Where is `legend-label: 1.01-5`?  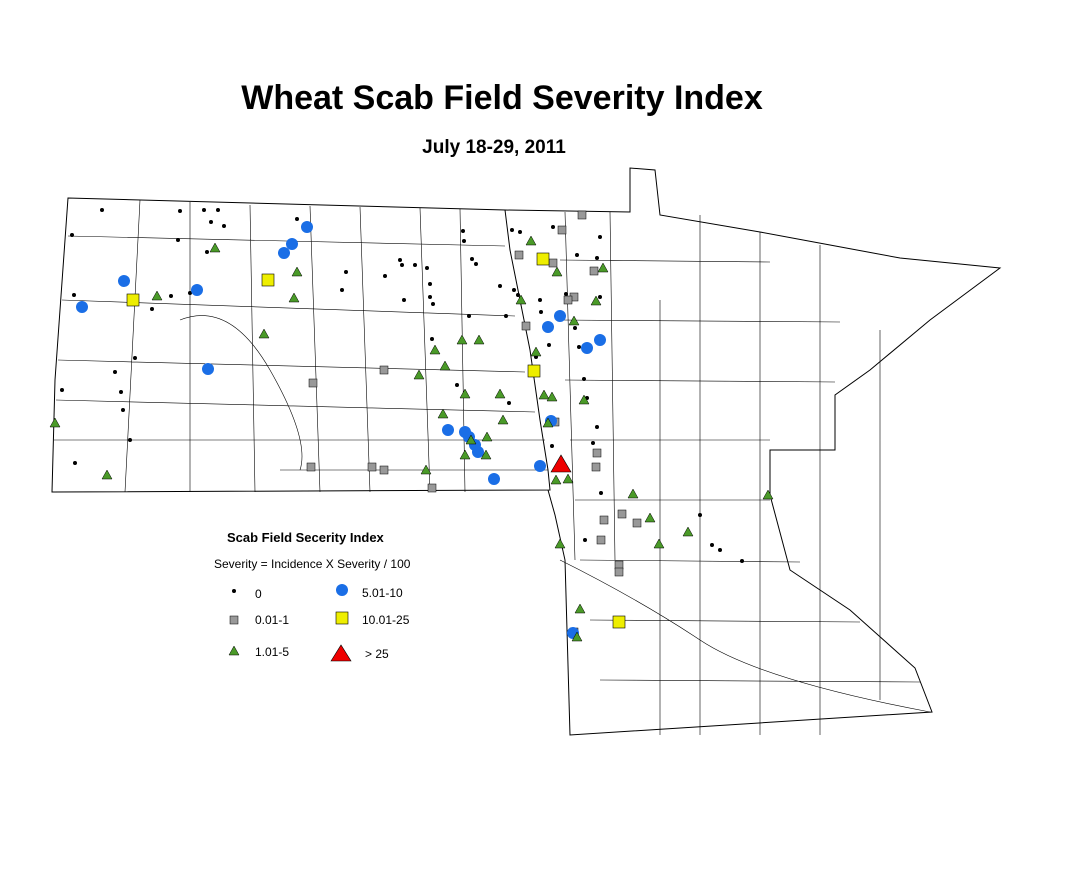
legend-label: 1.01-5 is located at coordinates (272, 652).